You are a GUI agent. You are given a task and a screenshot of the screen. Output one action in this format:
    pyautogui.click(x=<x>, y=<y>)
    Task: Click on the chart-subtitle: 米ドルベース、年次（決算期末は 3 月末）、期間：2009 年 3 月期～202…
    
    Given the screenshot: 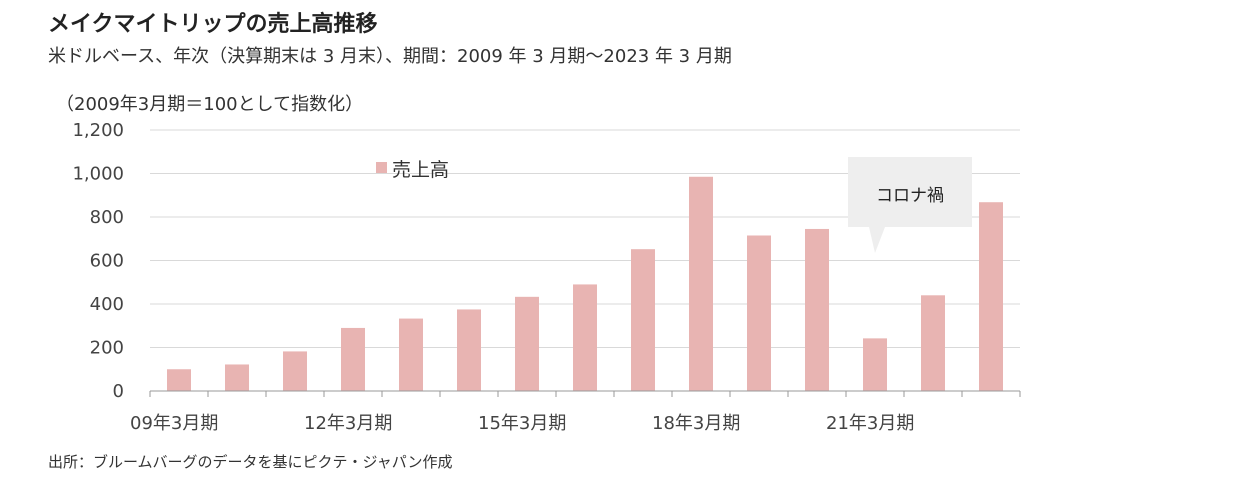 What is the action you would take?
    pyautogui.click(x=390, y=56)
    